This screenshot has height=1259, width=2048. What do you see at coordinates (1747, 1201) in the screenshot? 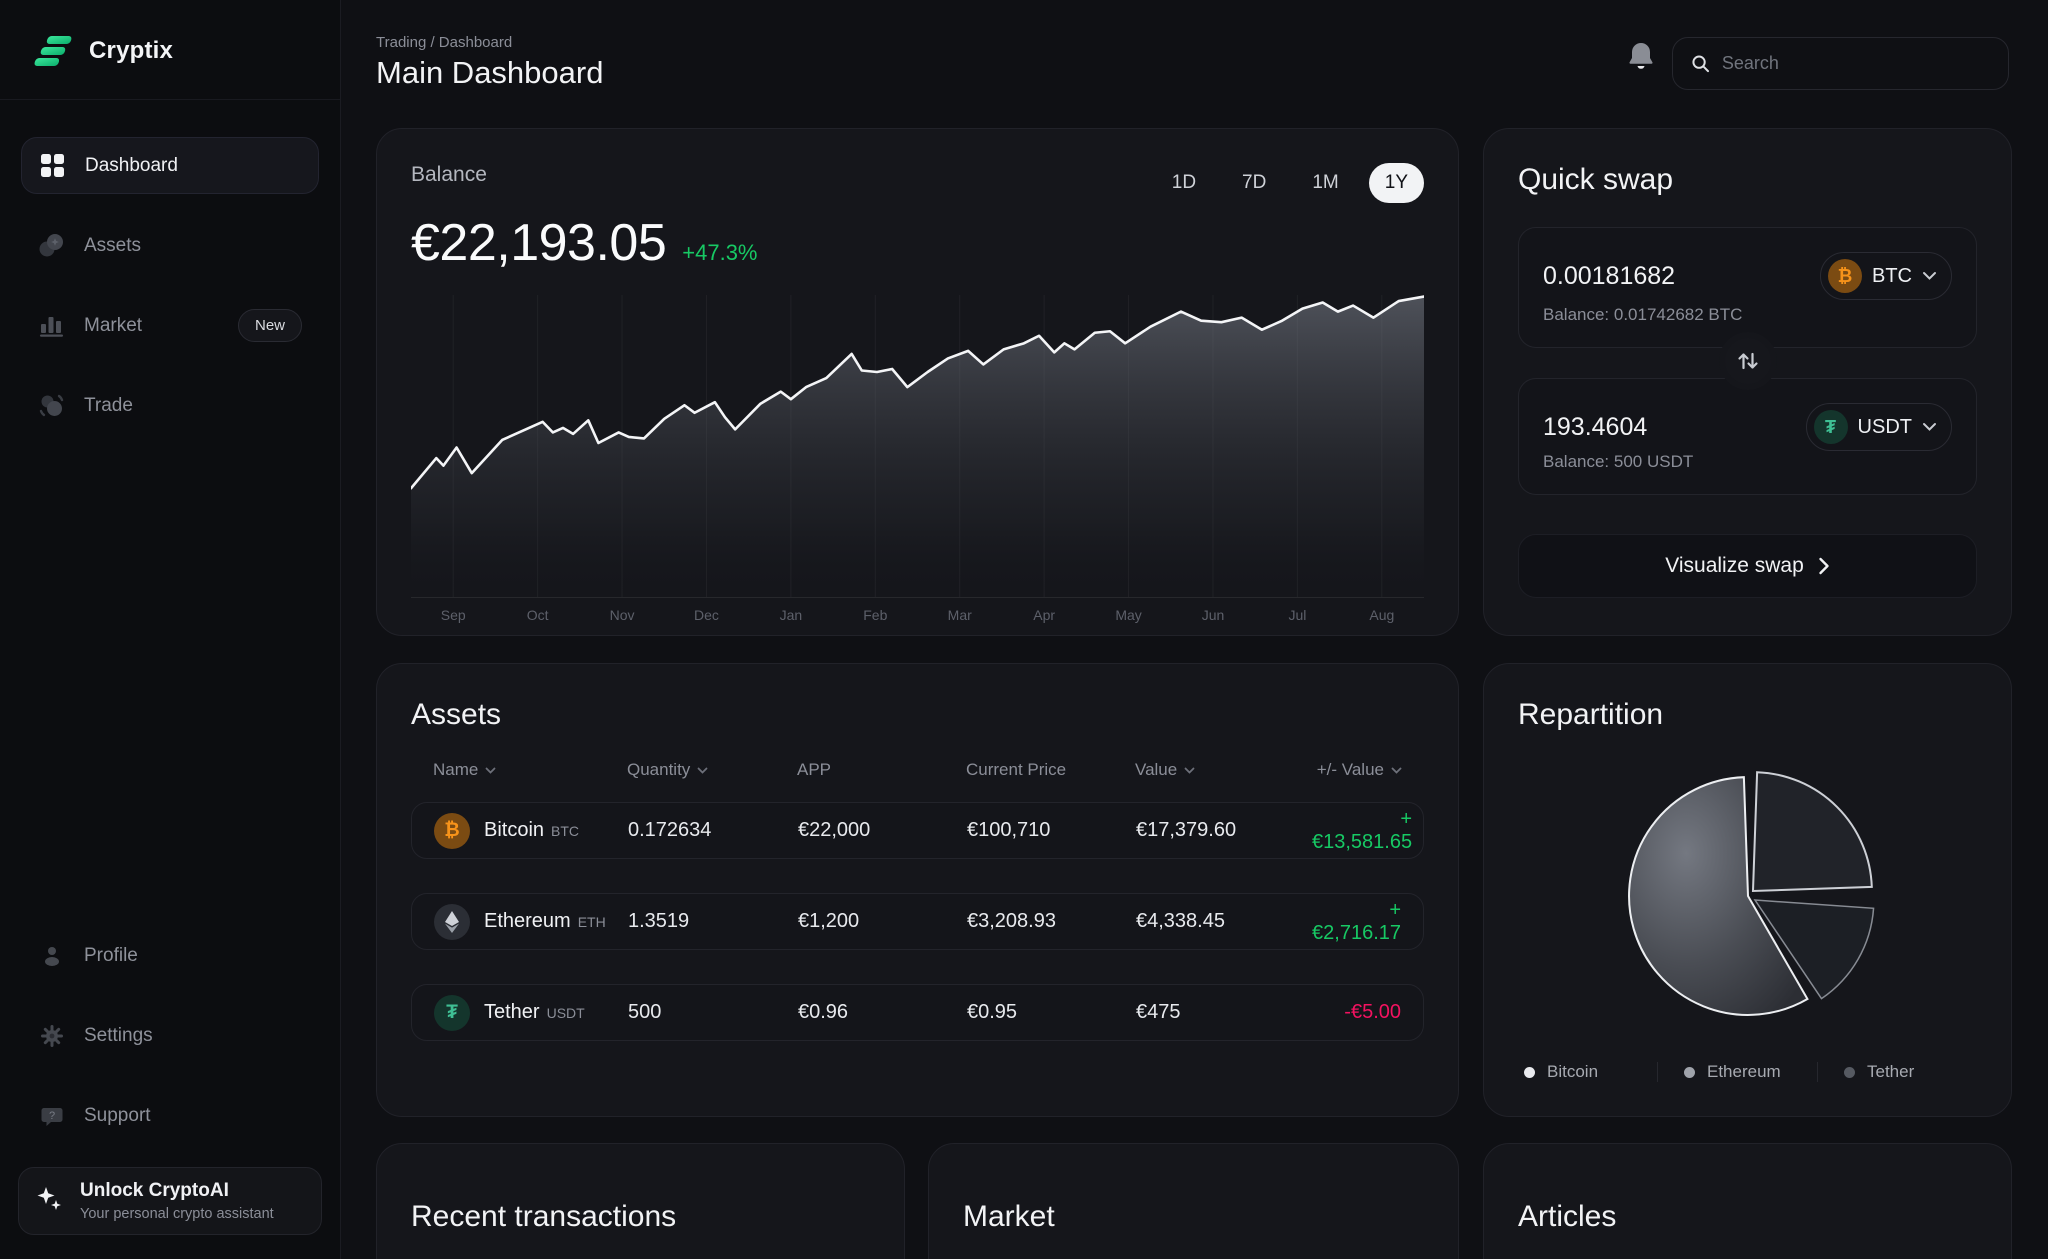
I see `articles-card: Articles` at bounding box center [1747, 1201].